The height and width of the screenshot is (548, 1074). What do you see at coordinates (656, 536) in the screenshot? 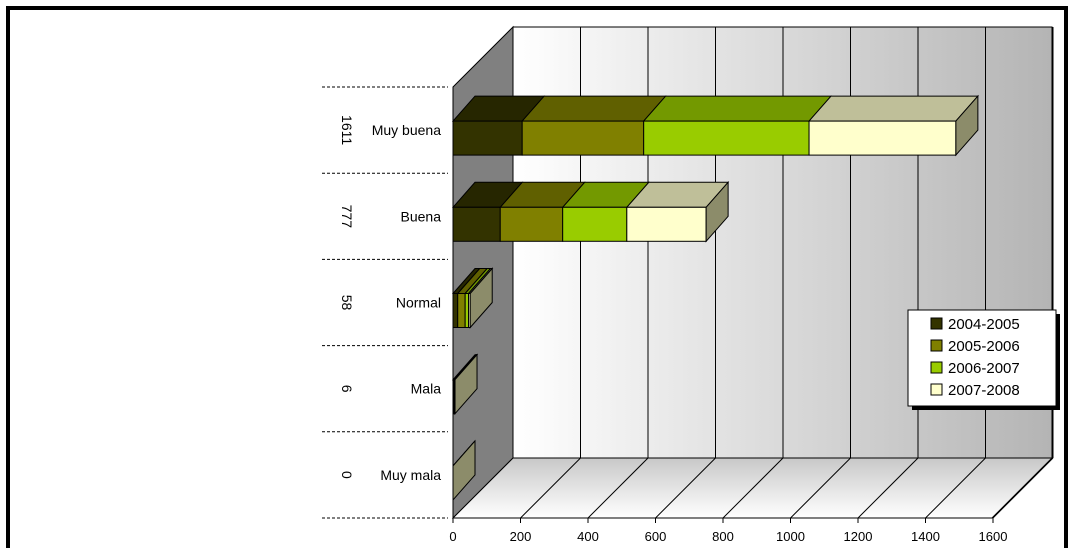
I see `tick-label: 600` at bounding box center [656, 536].